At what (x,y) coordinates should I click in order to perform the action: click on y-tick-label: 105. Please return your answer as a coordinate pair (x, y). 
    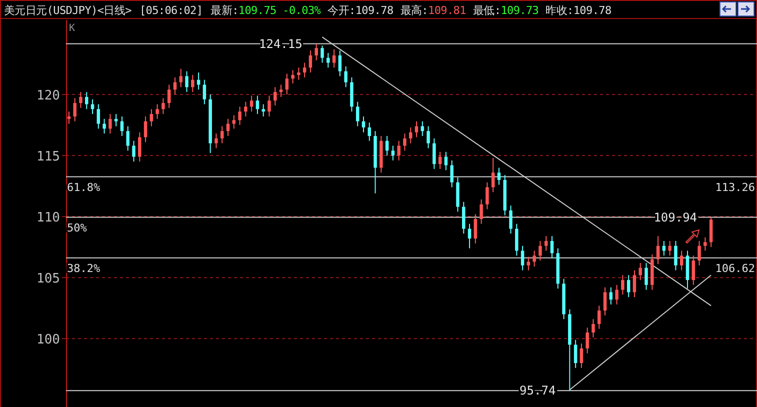
    Looking at the image, I should click on (48, 279).